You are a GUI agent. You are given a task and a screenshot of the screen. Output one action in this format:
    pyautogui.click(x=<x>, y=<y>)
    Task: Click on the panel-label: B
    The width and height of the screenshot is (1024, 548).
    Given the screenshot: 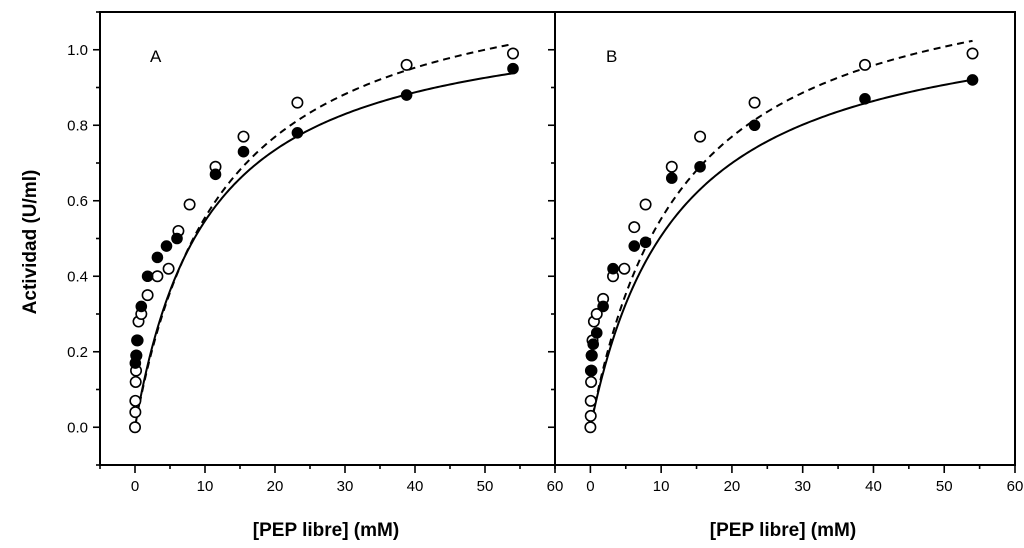 What is the action you would take?
    pyautogui.click(x=611, y=56)
    